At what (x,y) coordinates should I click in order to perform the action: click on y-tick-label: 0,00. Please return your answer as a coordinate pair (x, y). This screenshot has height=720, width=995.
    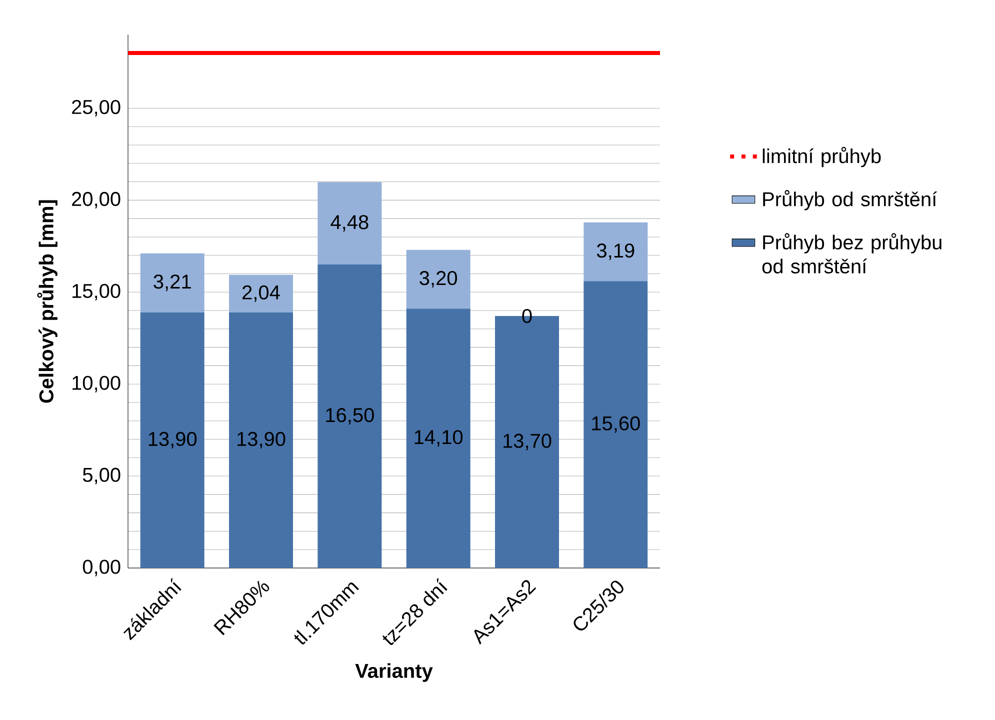
    Looking at the image, I should click on (101, 568).